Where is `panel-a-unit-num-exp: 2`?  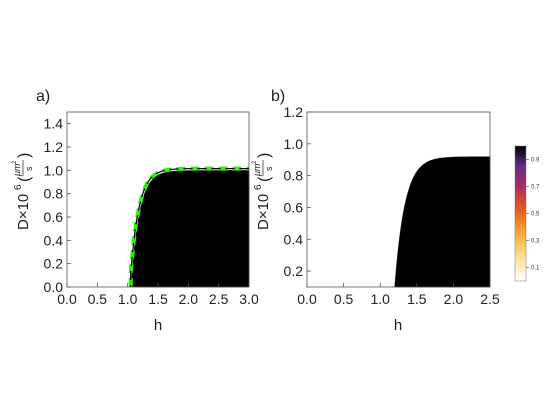 panel-a-unit-num-exp: 2 is located at coordinates (15, 162).